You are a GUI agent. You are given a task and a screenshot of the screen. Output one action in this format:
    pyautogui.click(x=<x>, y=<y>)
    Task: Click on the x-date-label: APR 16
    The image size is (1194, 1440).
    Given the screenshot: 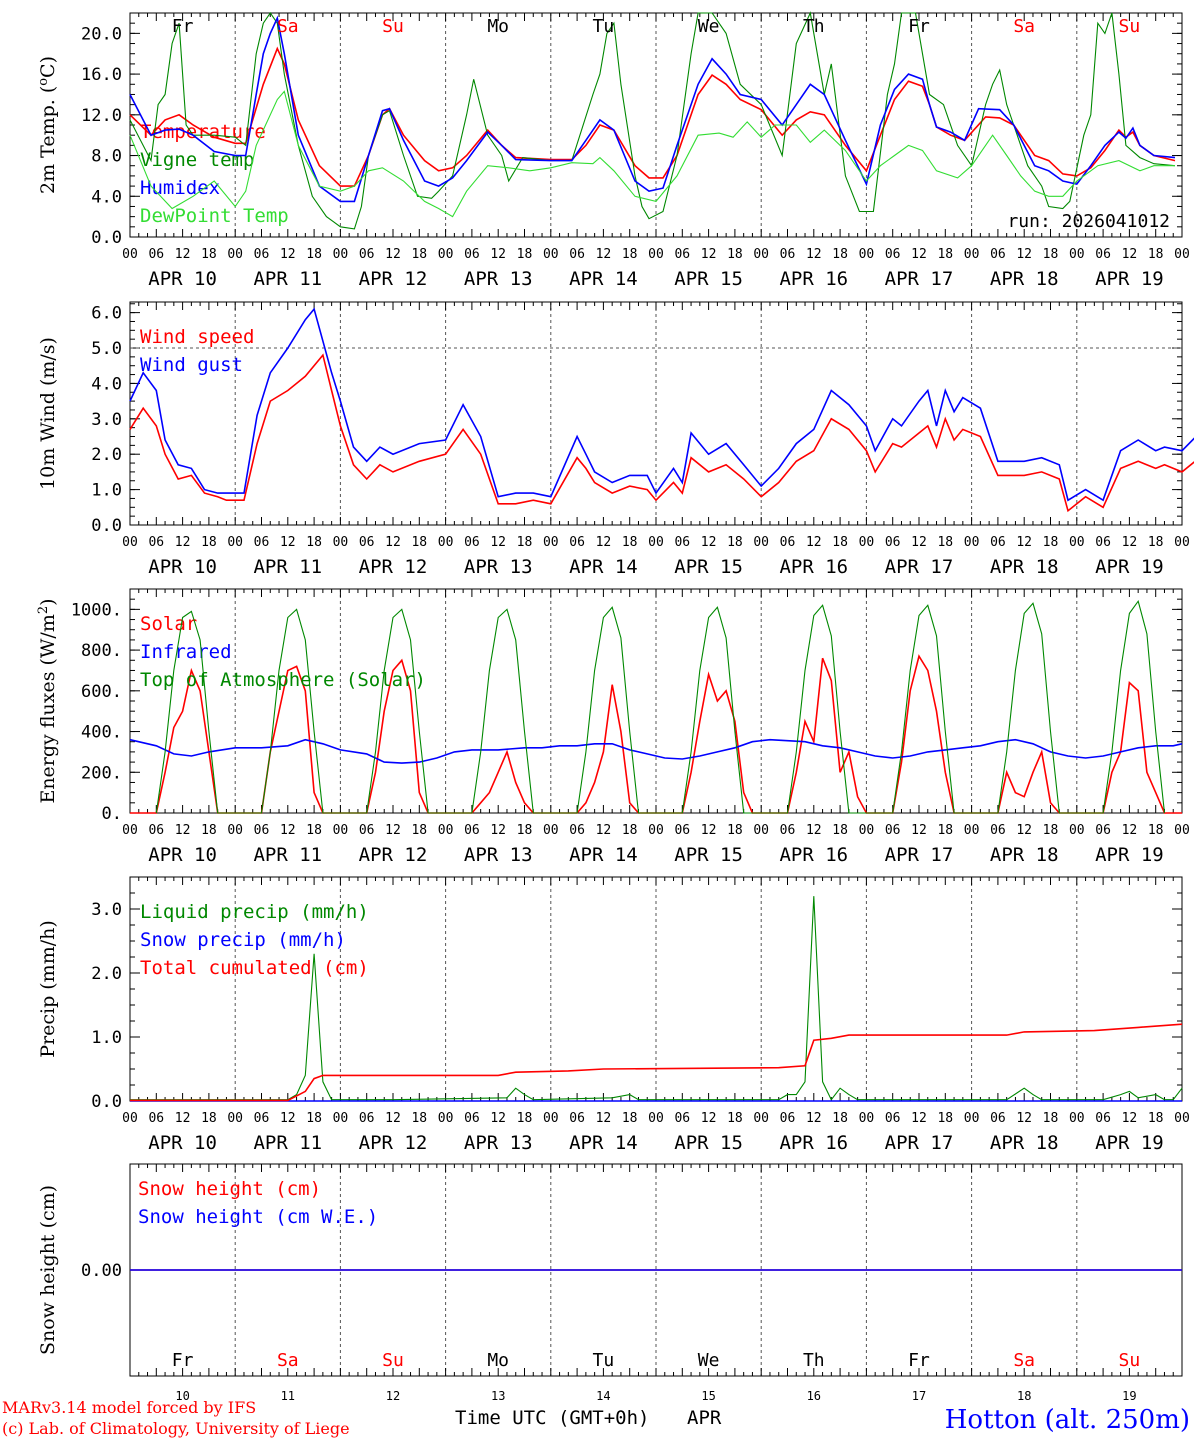 What is the action you would take?
    pyautogui.click(x=813, y=1143)
    